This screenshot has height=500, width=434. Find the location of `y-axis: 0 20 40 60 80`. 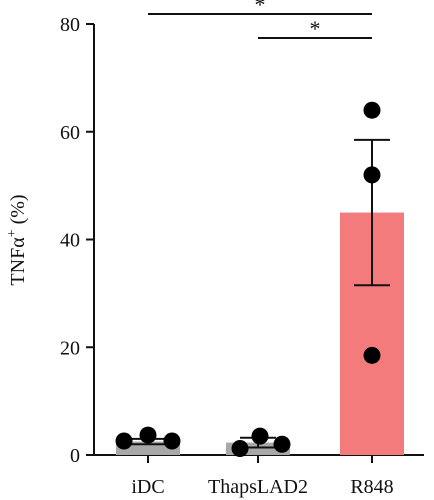

y-axis: 0 20 40 60 80 is located at coordinates (77, 240).